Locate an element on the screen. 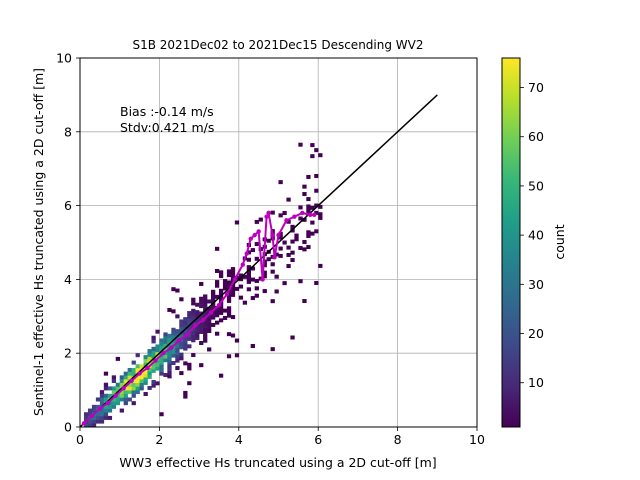 The height and width of the screenshot is (480, 640). colorbar-tick-label: 10 is located at coordinates (536, 382).